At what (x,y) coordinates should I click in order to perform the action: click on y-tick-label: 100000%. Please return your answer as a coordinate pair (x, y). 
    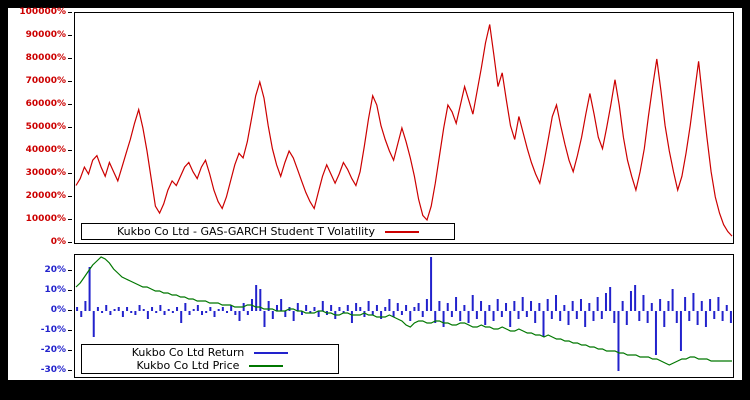
    Looking at the image, I should click on (45, 12).